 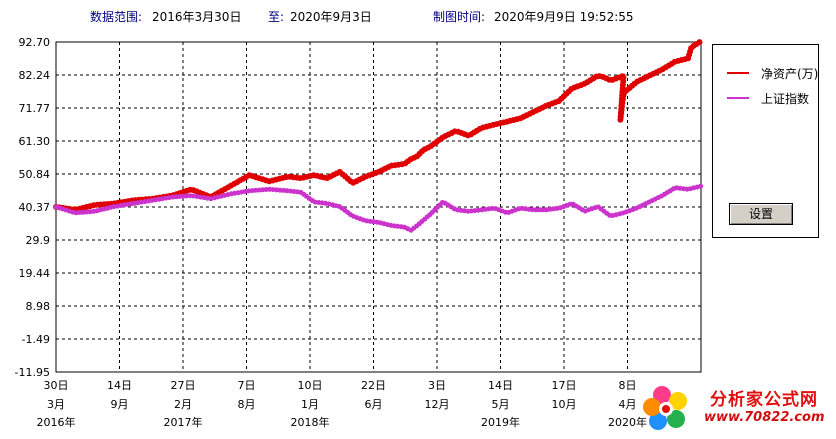 What do you see at coordinates (764, 417) in the screenshot?
I see `watermark-url: www.70822.com` at bounding box center [764, 417].